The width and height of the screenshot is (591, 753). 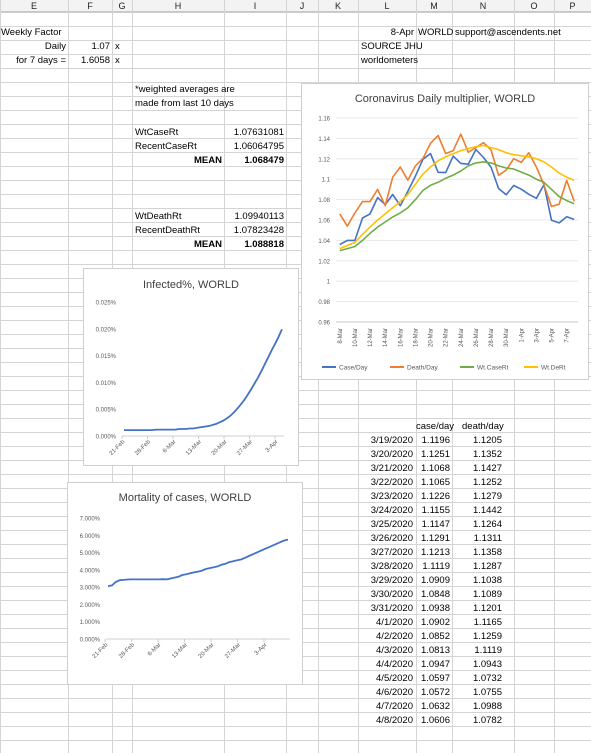 I want to click on table-cell-case: 1.0938, so click(x=435, y=608).